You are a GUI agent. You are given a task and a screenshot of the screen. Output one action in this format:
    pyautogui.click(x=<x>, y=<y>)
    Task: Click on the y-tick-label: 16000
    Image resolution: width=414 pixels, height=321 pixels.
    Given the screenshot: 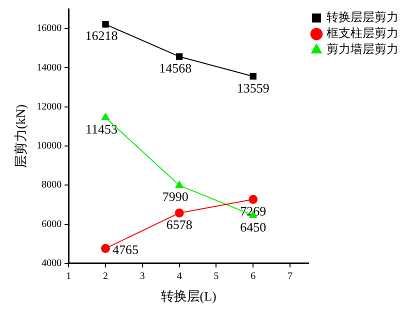 What is the action you would take?
    pyautogui.click(x=49, y=28)
    